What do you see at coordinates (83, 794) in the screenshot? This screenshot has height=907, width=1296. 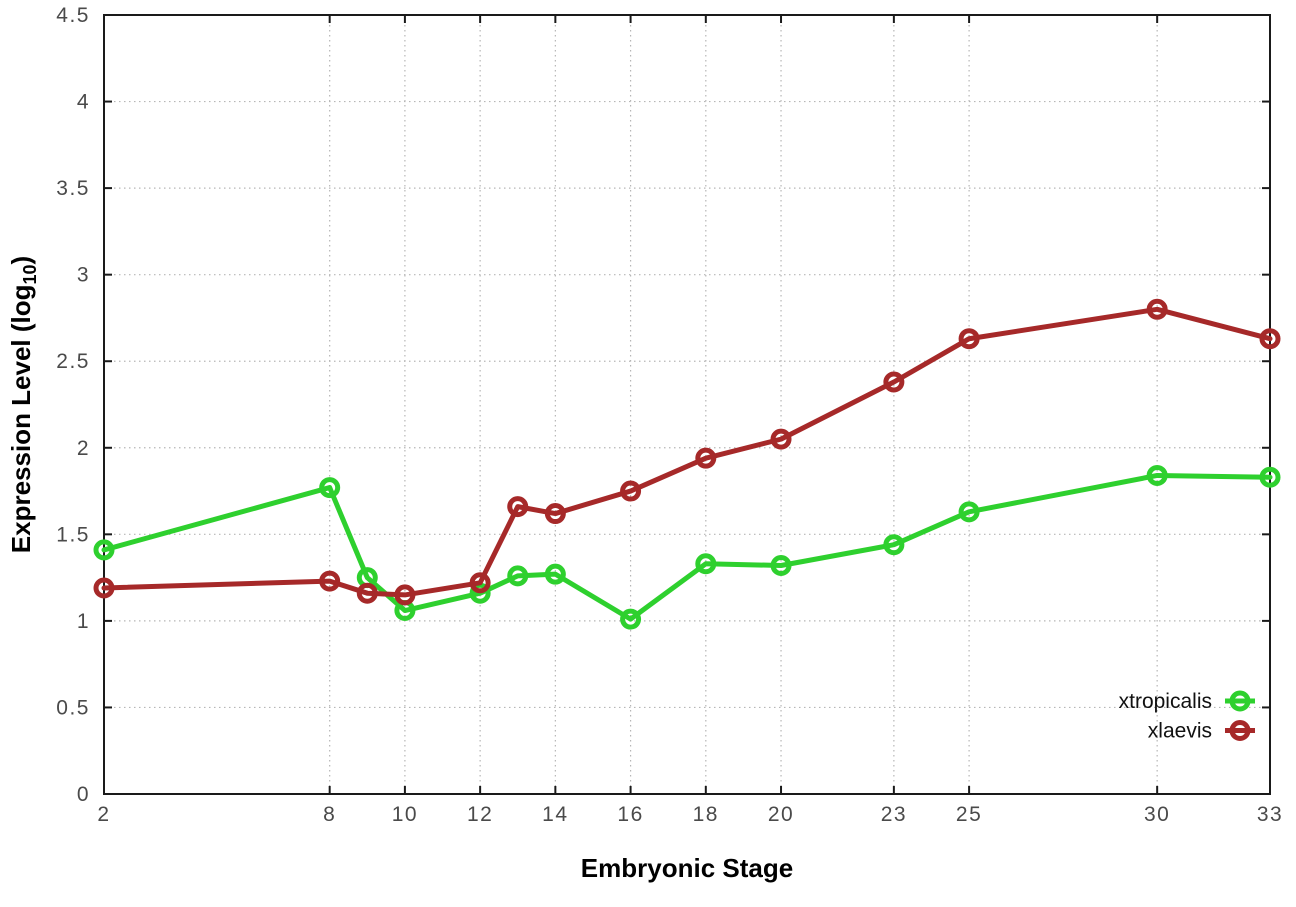 I see `y-tick-label: 0` at bounding box center [83, 794].